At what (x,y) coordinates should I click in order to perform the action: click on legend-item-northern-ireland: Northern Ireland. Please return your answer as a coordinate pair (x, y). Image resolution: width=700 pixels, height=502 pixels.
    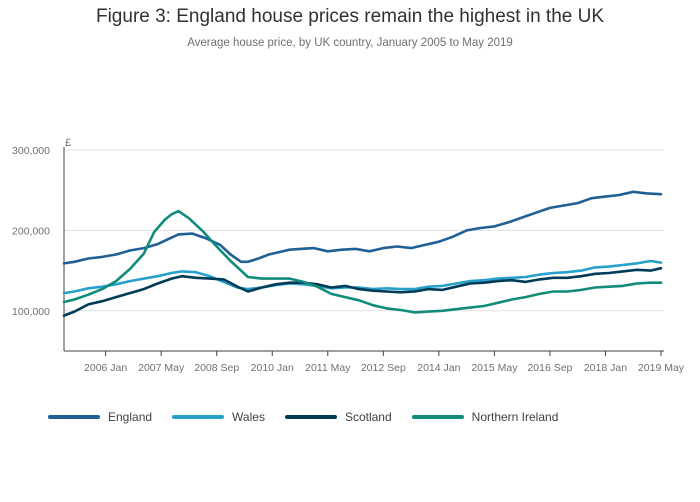
    Looking at the image, I should click on (485, 417).